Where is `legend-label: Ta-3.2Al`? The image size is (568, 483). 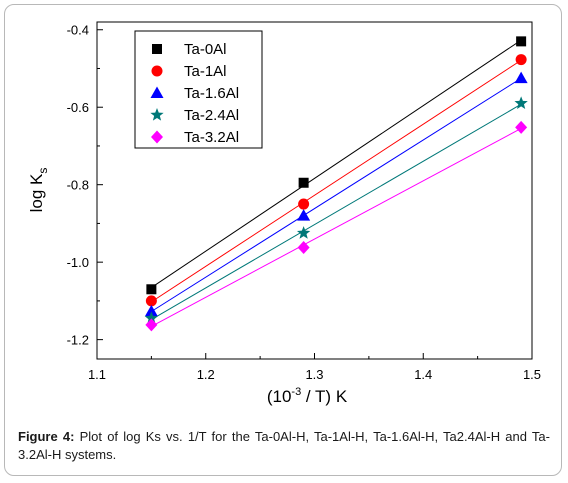 legend-label: Ta-3.2Al is located at coordinates (211, 137).